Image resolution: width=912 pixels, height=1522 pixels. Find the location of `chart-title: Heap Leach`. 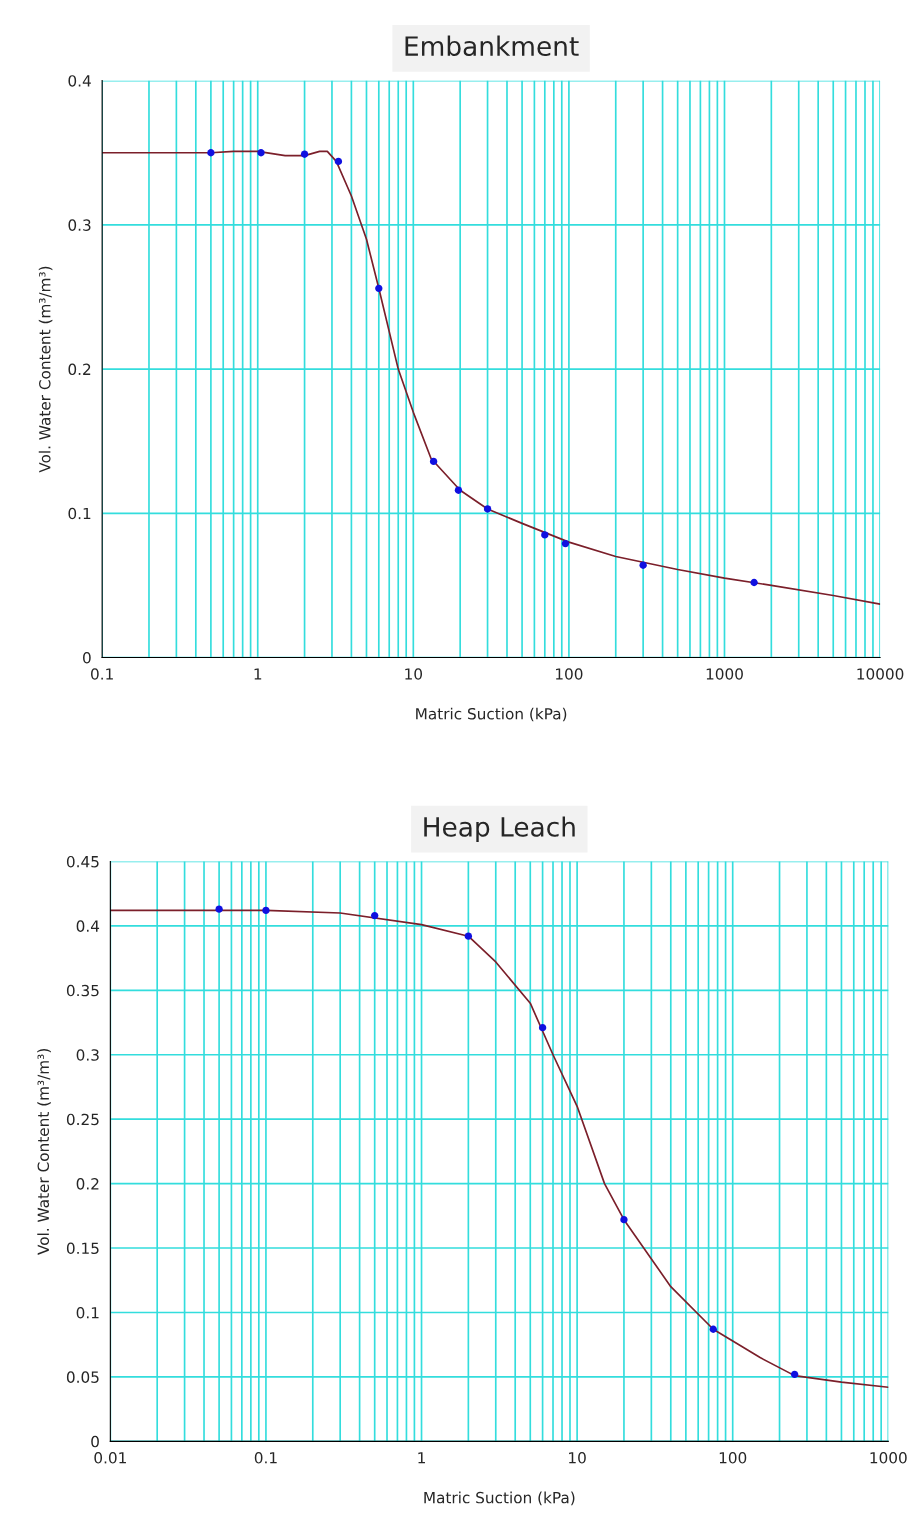

chart-title: Heap Leach is located at coordinates (499, 829).